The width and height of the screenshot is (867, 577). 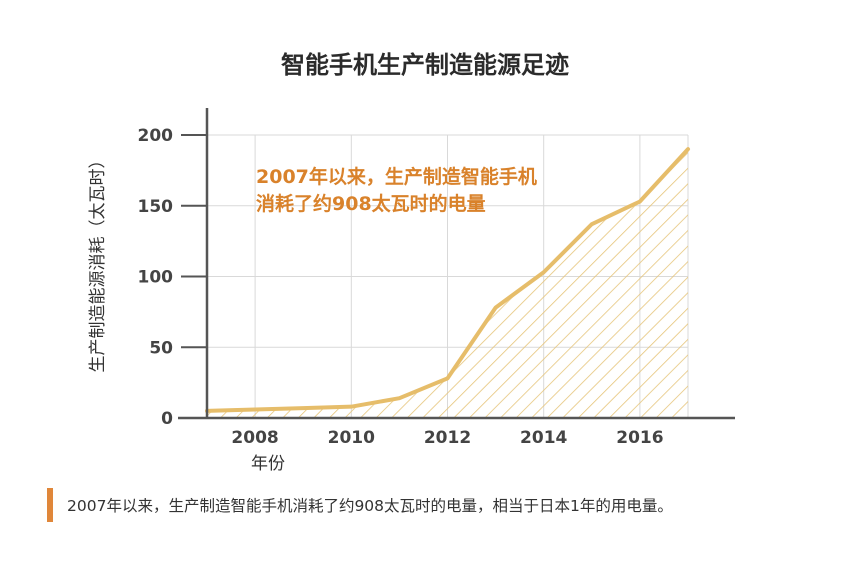 What do you see at coordinates (156, 207) in the screenshot?
I see `y-tick-label-150: 150` at bounding box center [156, 207].